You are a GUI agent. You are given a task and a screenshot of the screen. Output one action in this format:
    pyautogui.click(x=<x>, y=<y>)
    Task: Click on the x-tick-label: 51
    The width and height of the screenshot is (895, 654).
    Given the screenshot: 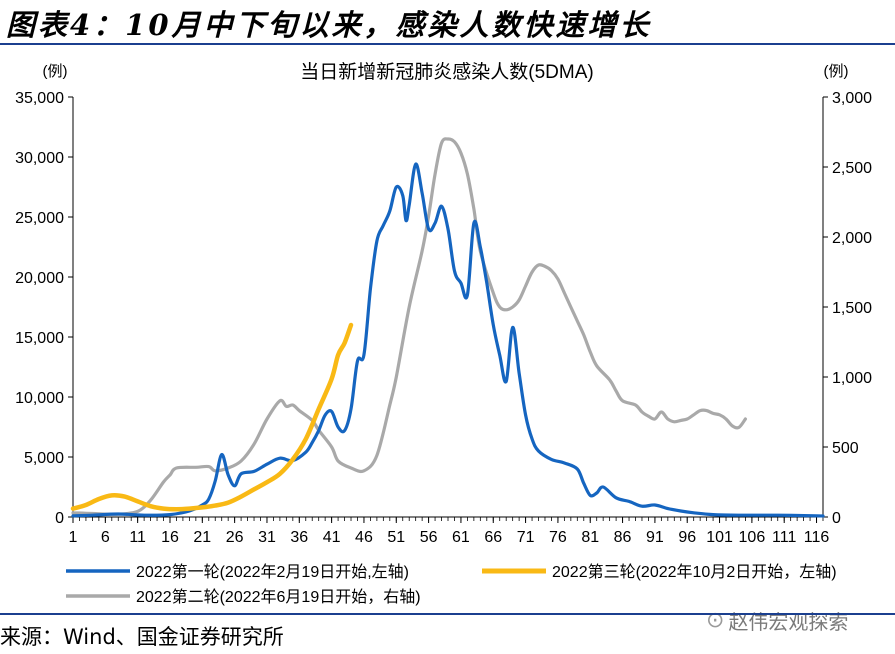 What is the action you would take?
    pyautogui.click(x=396, y=537)
    